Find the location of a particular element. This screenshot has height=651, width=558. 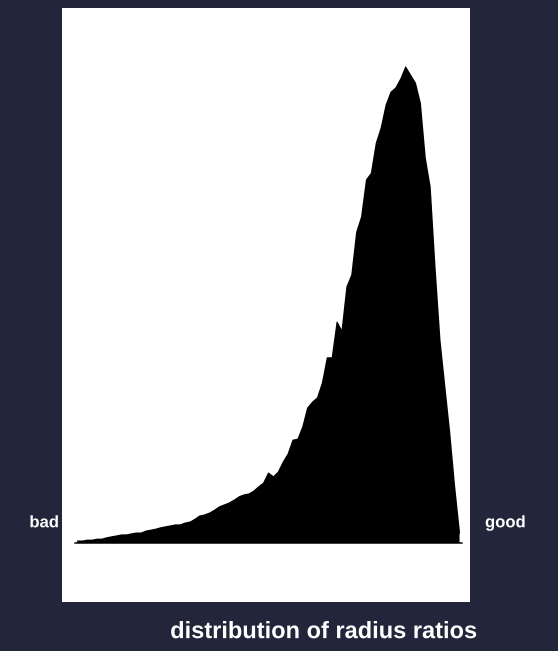

text: bad is located at coordinates (44, 521).